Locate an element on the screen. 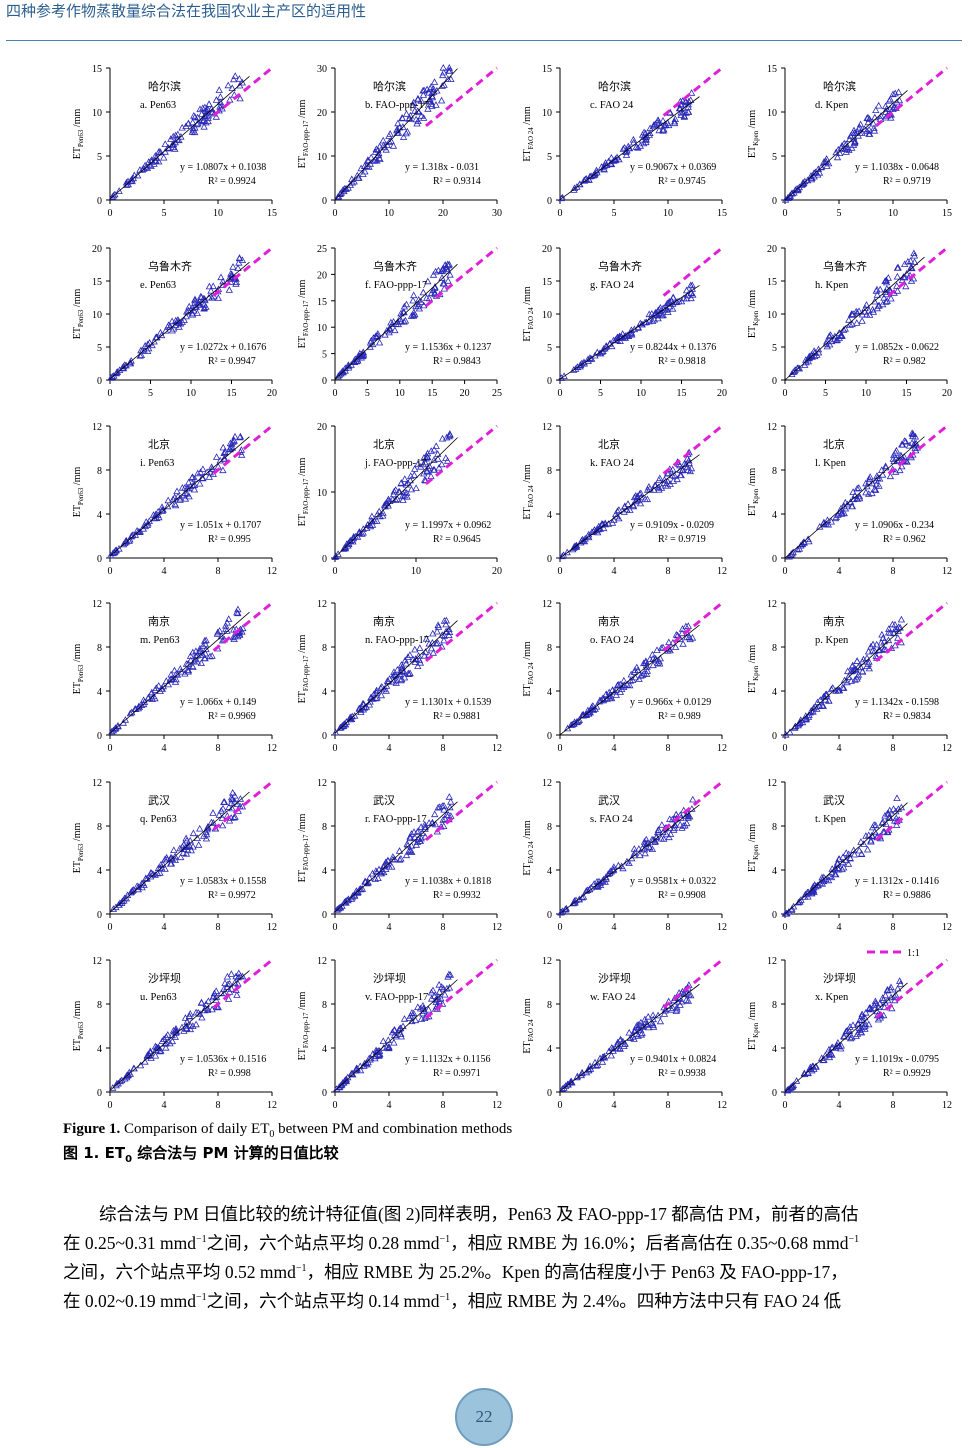  panel-label: v. FAO-ppp-17 is located at coordinates (396, 997).